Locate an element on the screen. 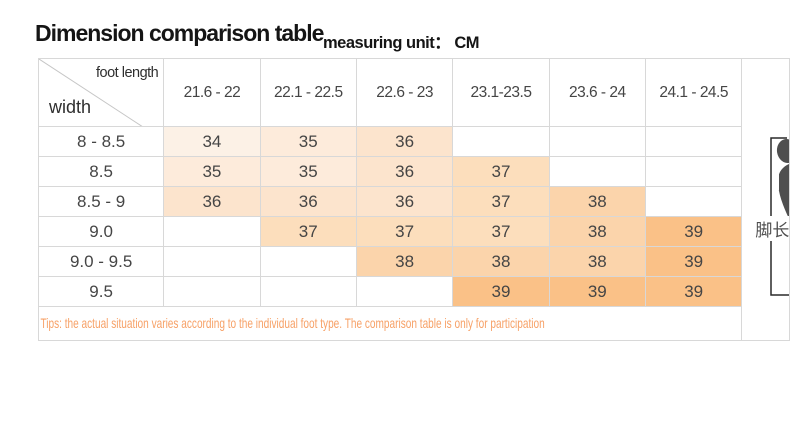 This screenshot has height=427, width=790. table-row: 8 - 8.5 34 35 36 is located at coordinates (413, 141).